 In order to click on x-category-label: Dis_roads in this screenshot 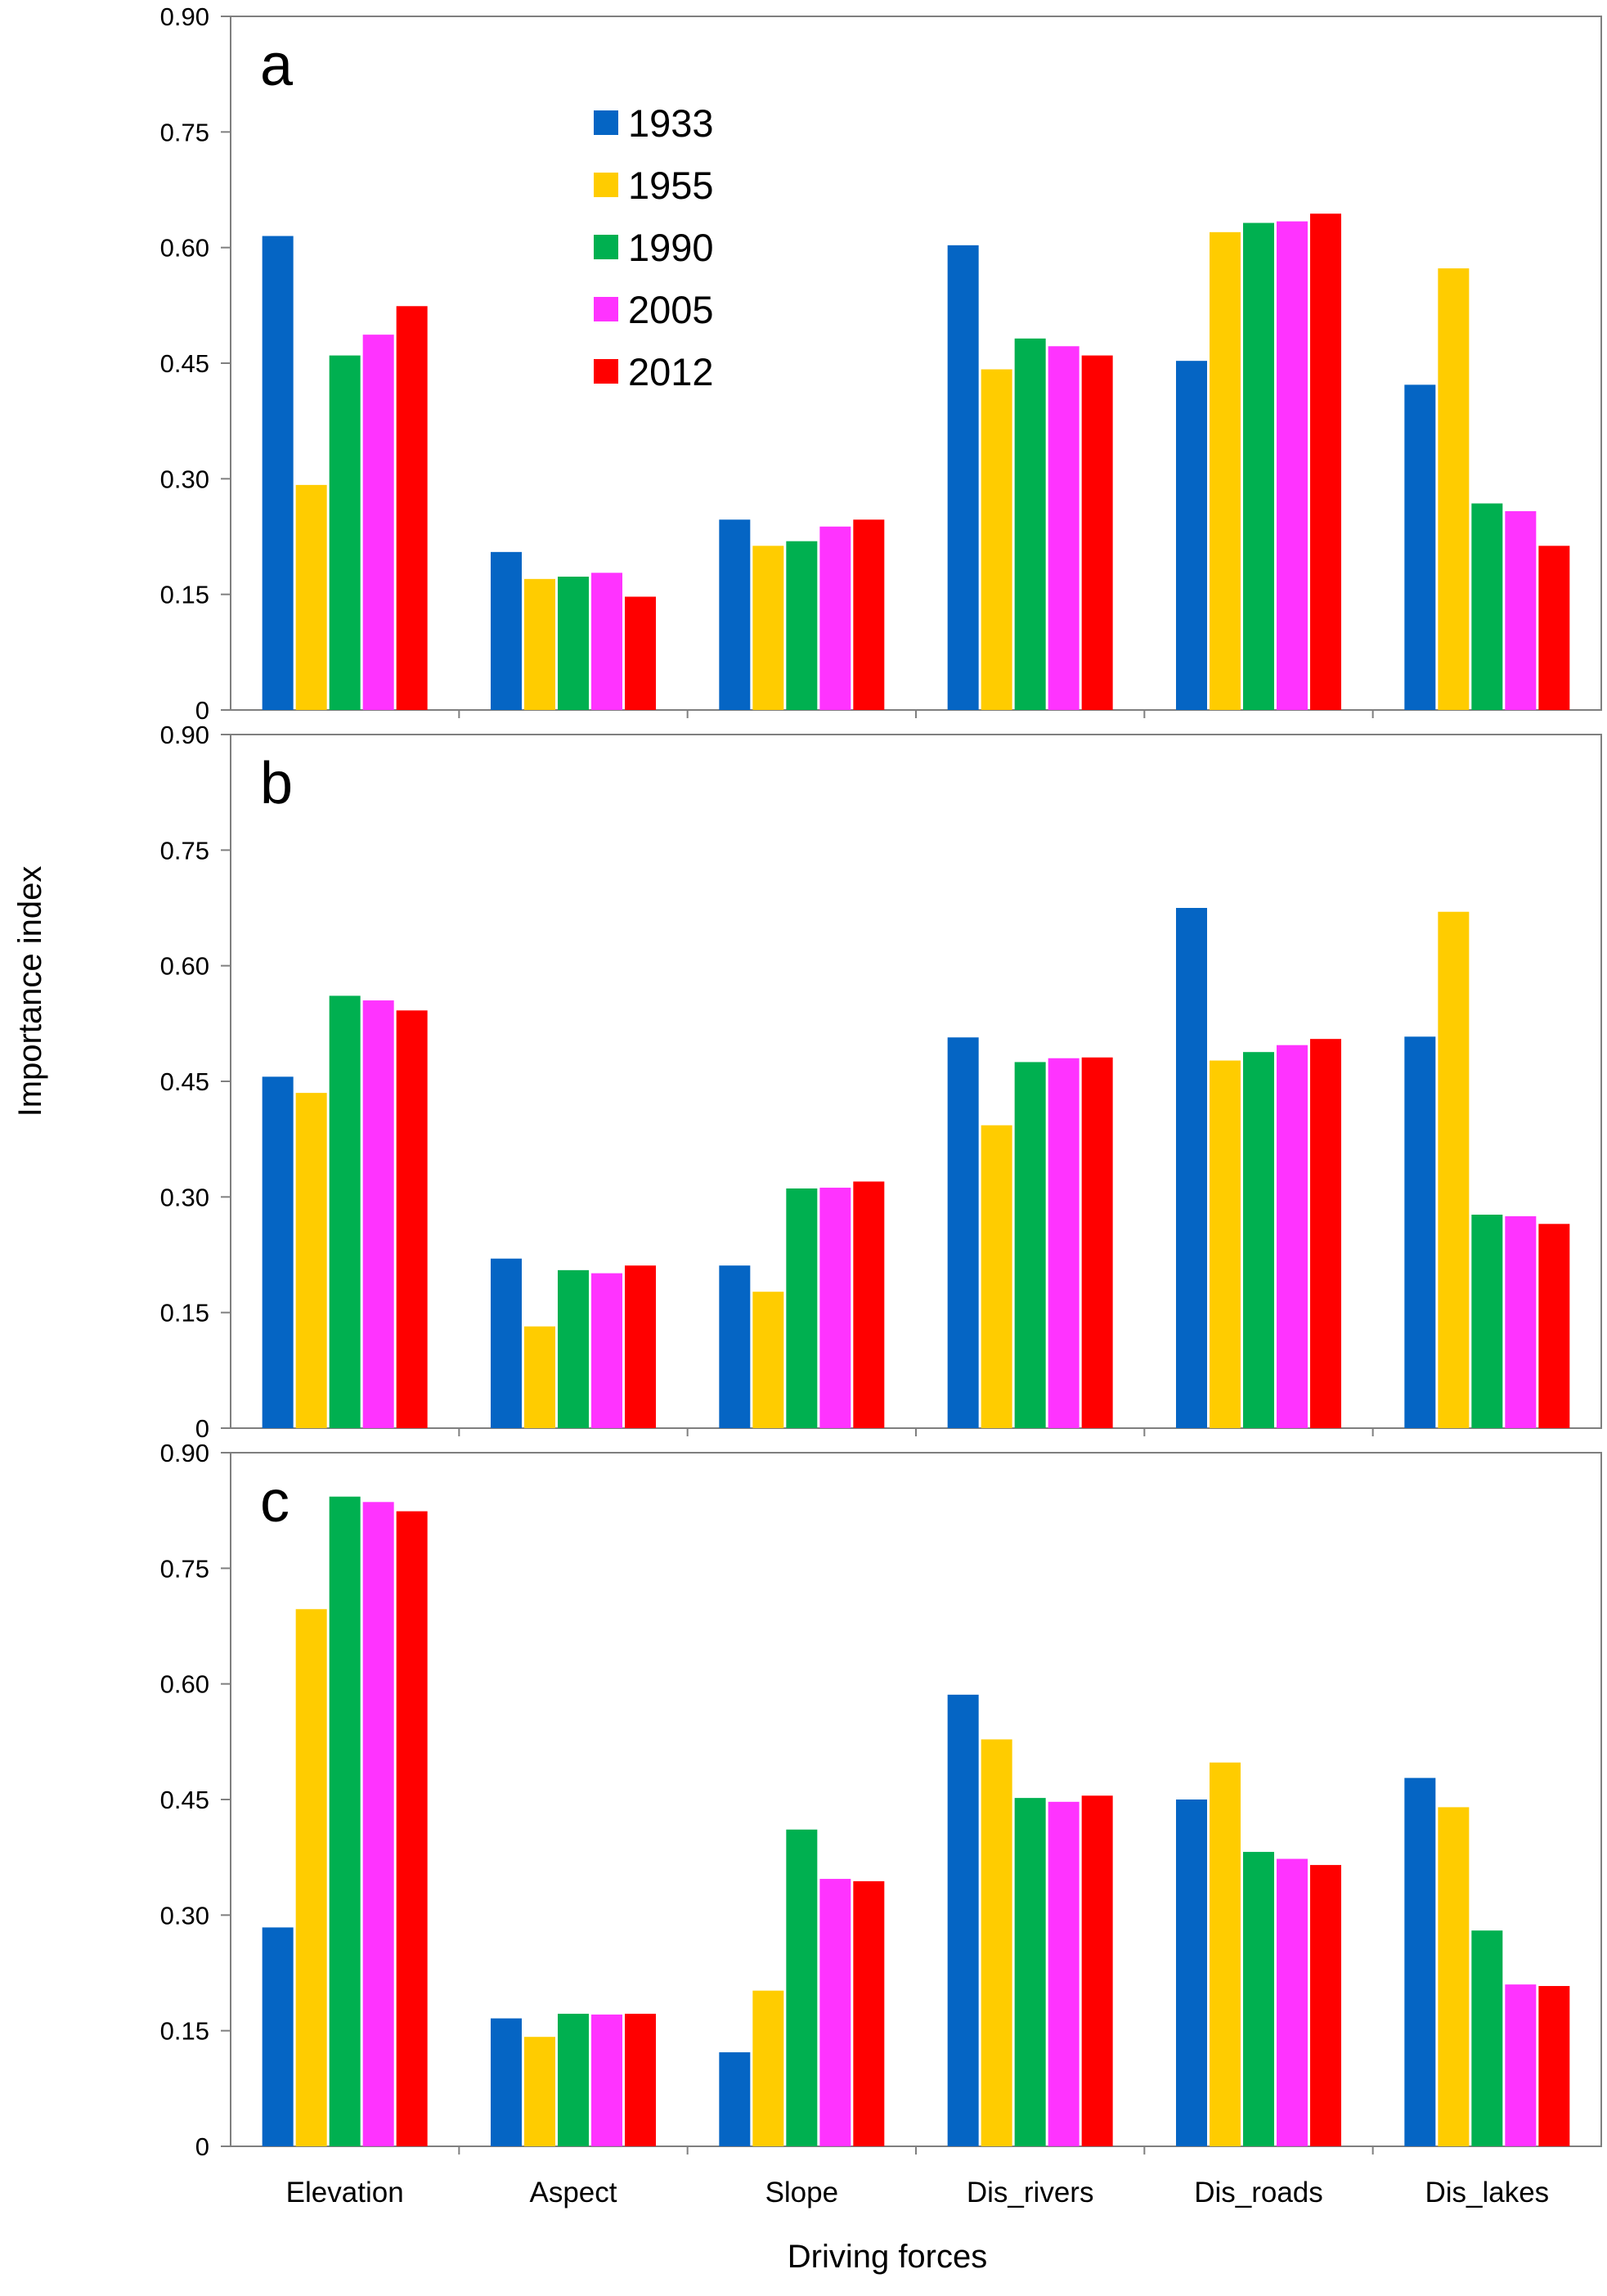, I will do `click(1258, 2192)`.